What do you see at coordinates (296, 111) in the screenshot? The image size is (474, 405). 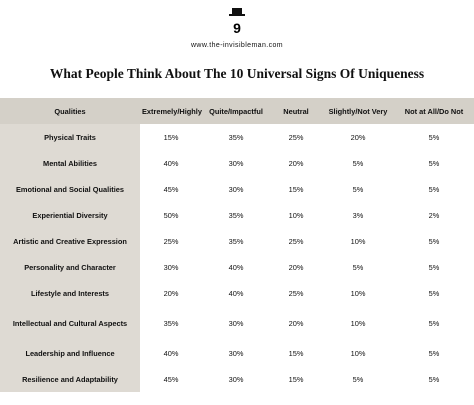 I see `column-header: Neutral` at bounding box center [296, 111].